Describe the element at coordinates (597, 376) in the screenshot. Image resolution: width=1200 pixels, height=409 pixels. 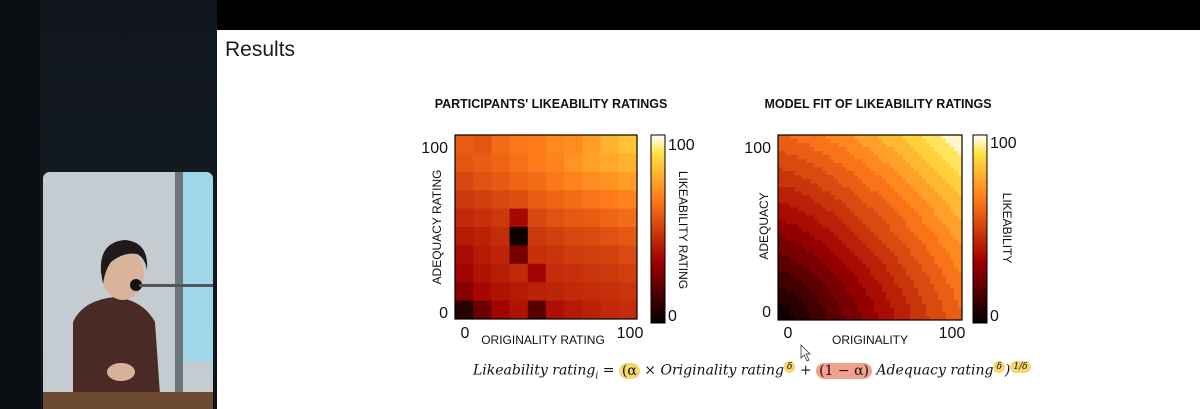
I see `formula-sub-i: i` at that location.